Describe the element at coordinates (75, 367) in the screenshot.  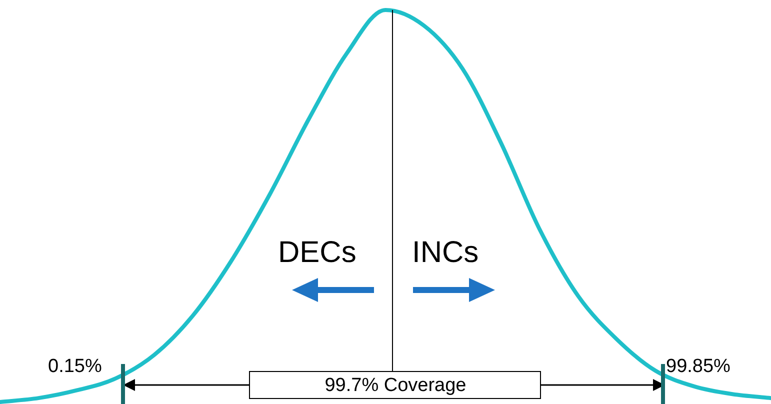
I see `annotation: 0.15%` at that location.